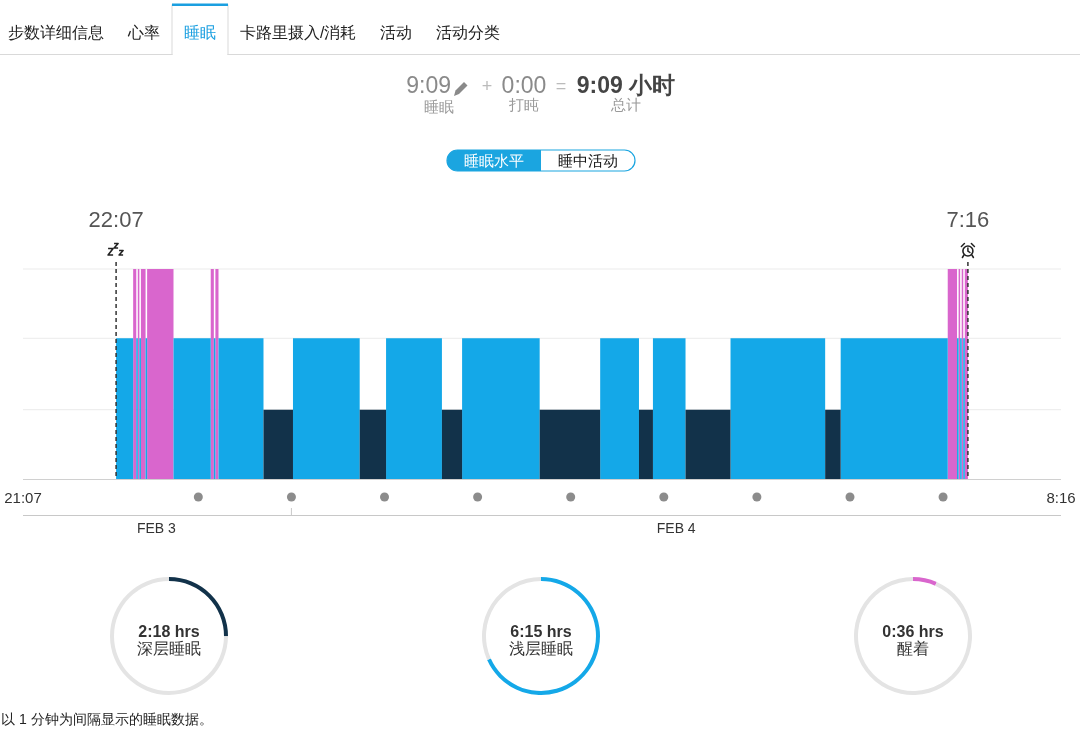 The height and width of the screenshot is (733, 1080). I want to click on x2-tick-label: FEB 4, so click(676, 528).